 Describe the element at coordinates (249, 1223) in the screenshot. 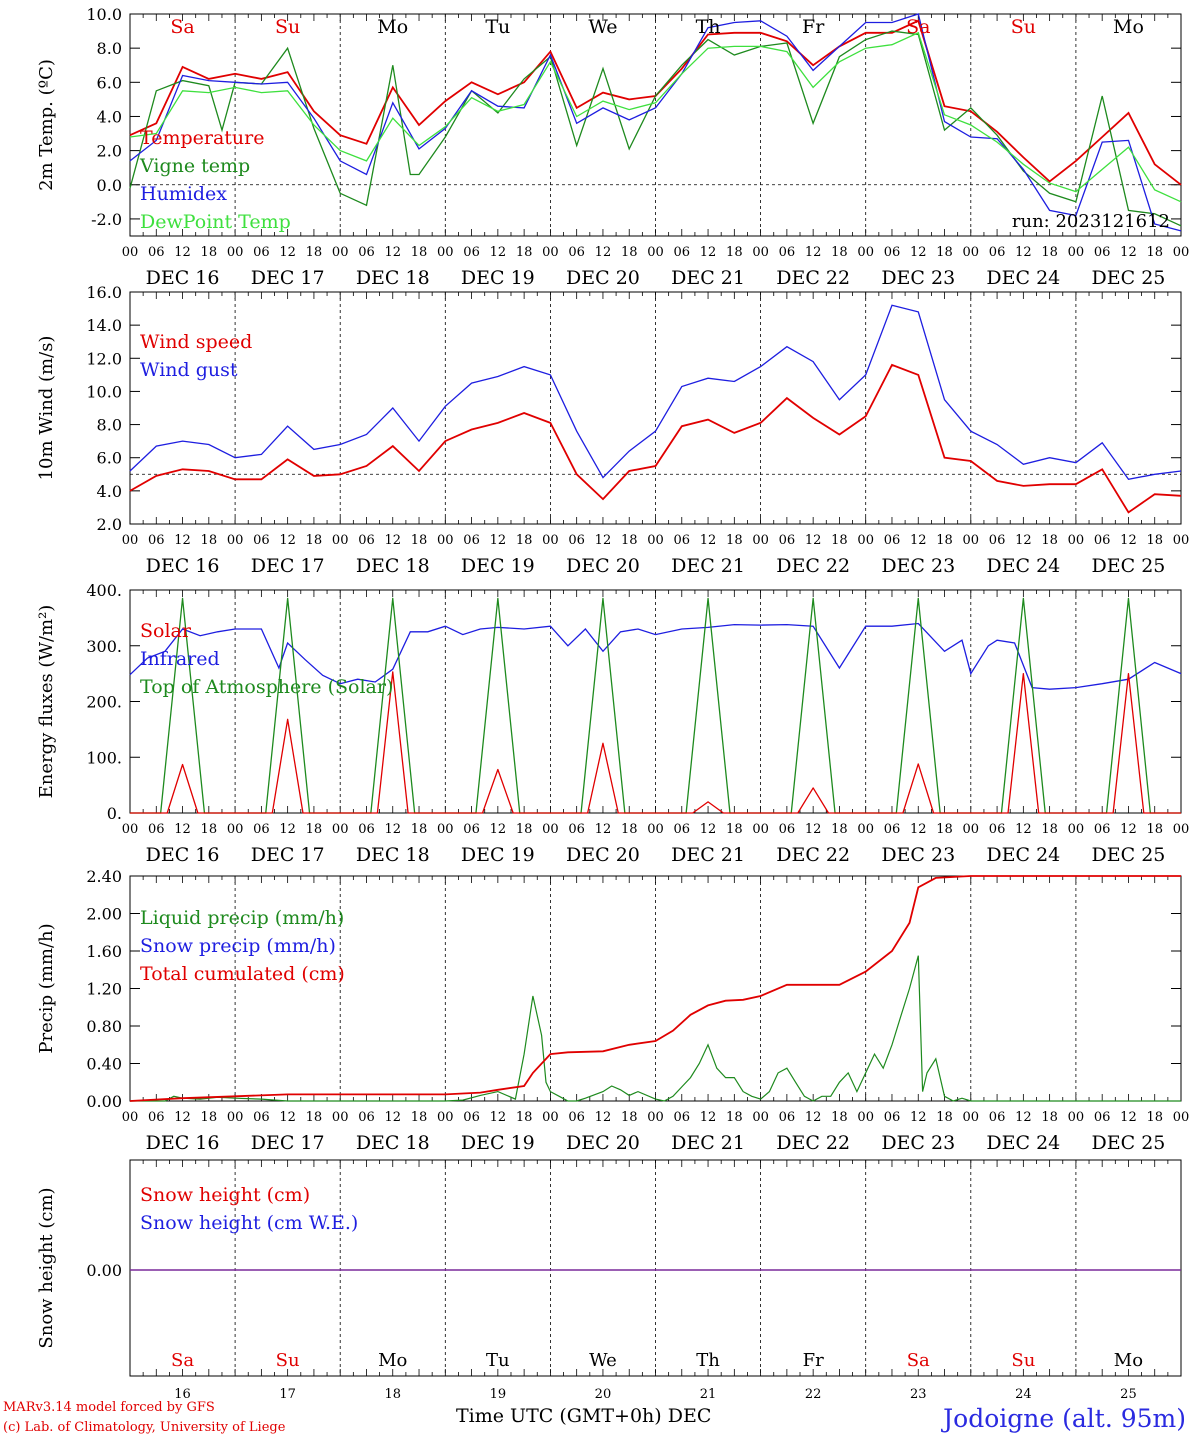

I see `legend-entry: Snow height (cm W.E.)` at that location.